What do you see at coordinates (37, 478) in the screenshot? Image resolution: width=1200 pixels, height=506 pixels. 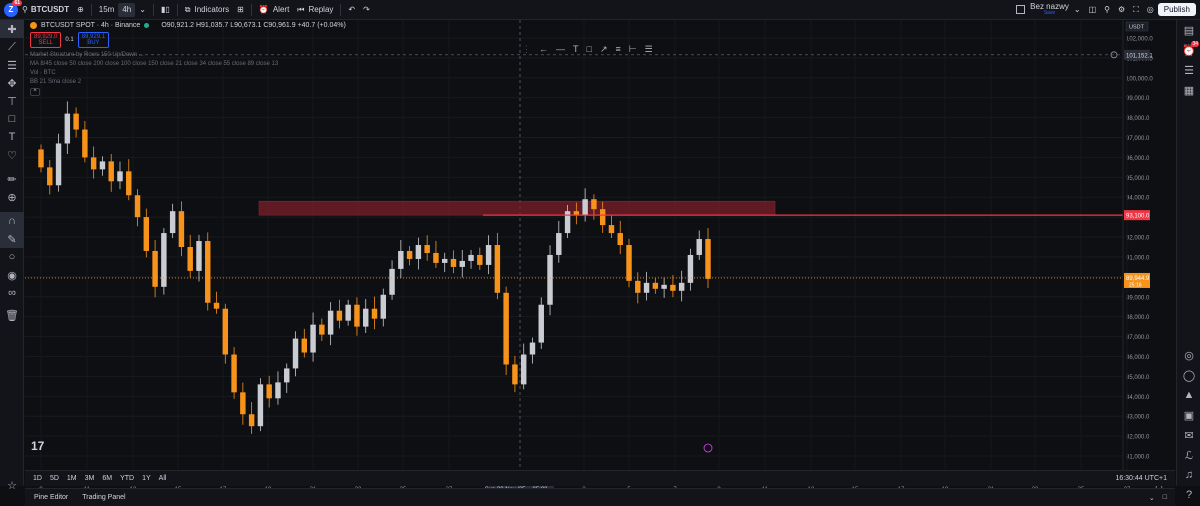 I see `timeframe-1d: 1D` at bounding box center [37, 478].